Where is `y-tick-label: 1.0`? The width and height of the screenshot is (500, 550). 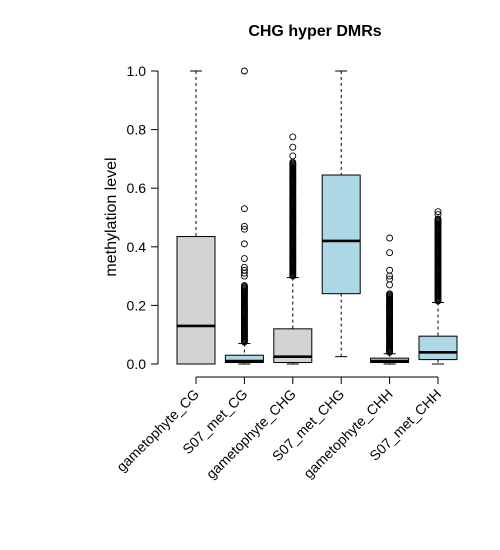
y-tick-label: 1.0 is located at coordinates (137, 71).